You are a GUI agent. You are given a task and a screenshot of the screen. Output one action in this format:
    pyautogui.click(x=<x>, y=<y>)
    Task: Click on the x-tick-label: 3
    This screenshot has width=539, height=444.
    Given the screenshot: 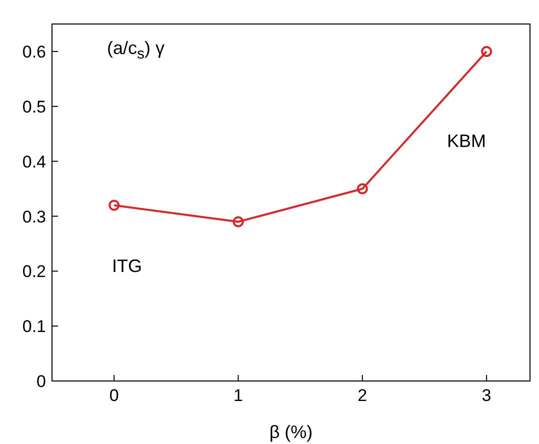 What is the action you would take?
    pyautogui.click(x=487, y=396)
    